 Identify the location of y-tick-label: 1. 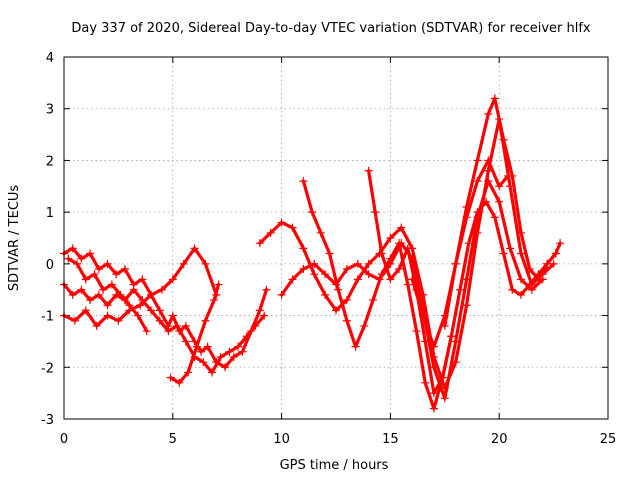
(50, 213).